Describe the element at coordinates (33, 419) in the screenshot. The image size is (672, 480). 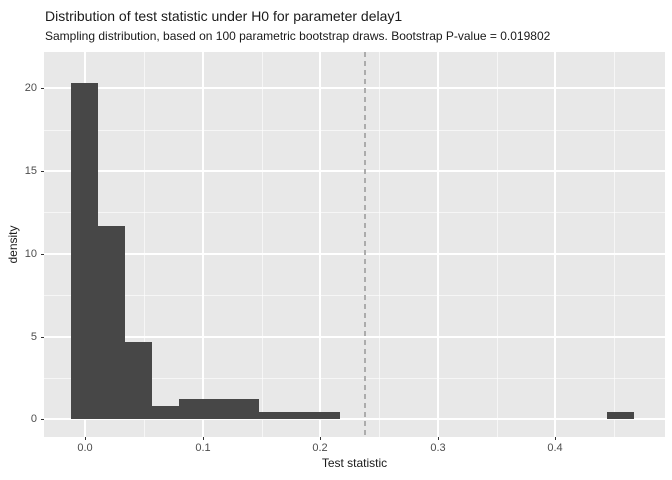
I see `y-tick-label: 0` at that location.